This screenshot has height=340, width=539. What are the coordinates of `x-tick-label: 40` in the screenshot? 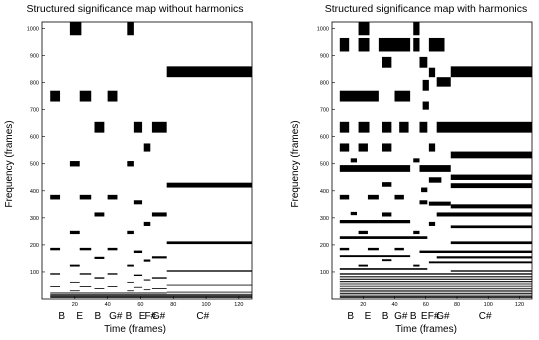 It's located at (108, 305).